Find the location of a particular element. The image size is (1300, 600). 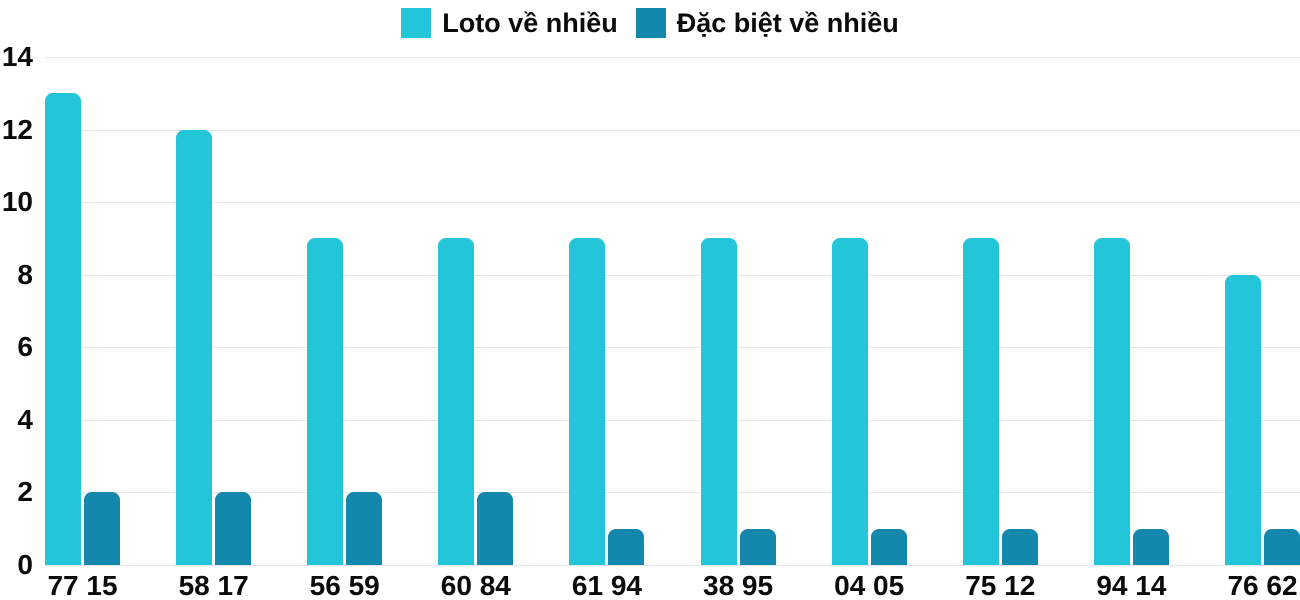

x-axis-label: 56 59 is located at coordinates (344, 585).